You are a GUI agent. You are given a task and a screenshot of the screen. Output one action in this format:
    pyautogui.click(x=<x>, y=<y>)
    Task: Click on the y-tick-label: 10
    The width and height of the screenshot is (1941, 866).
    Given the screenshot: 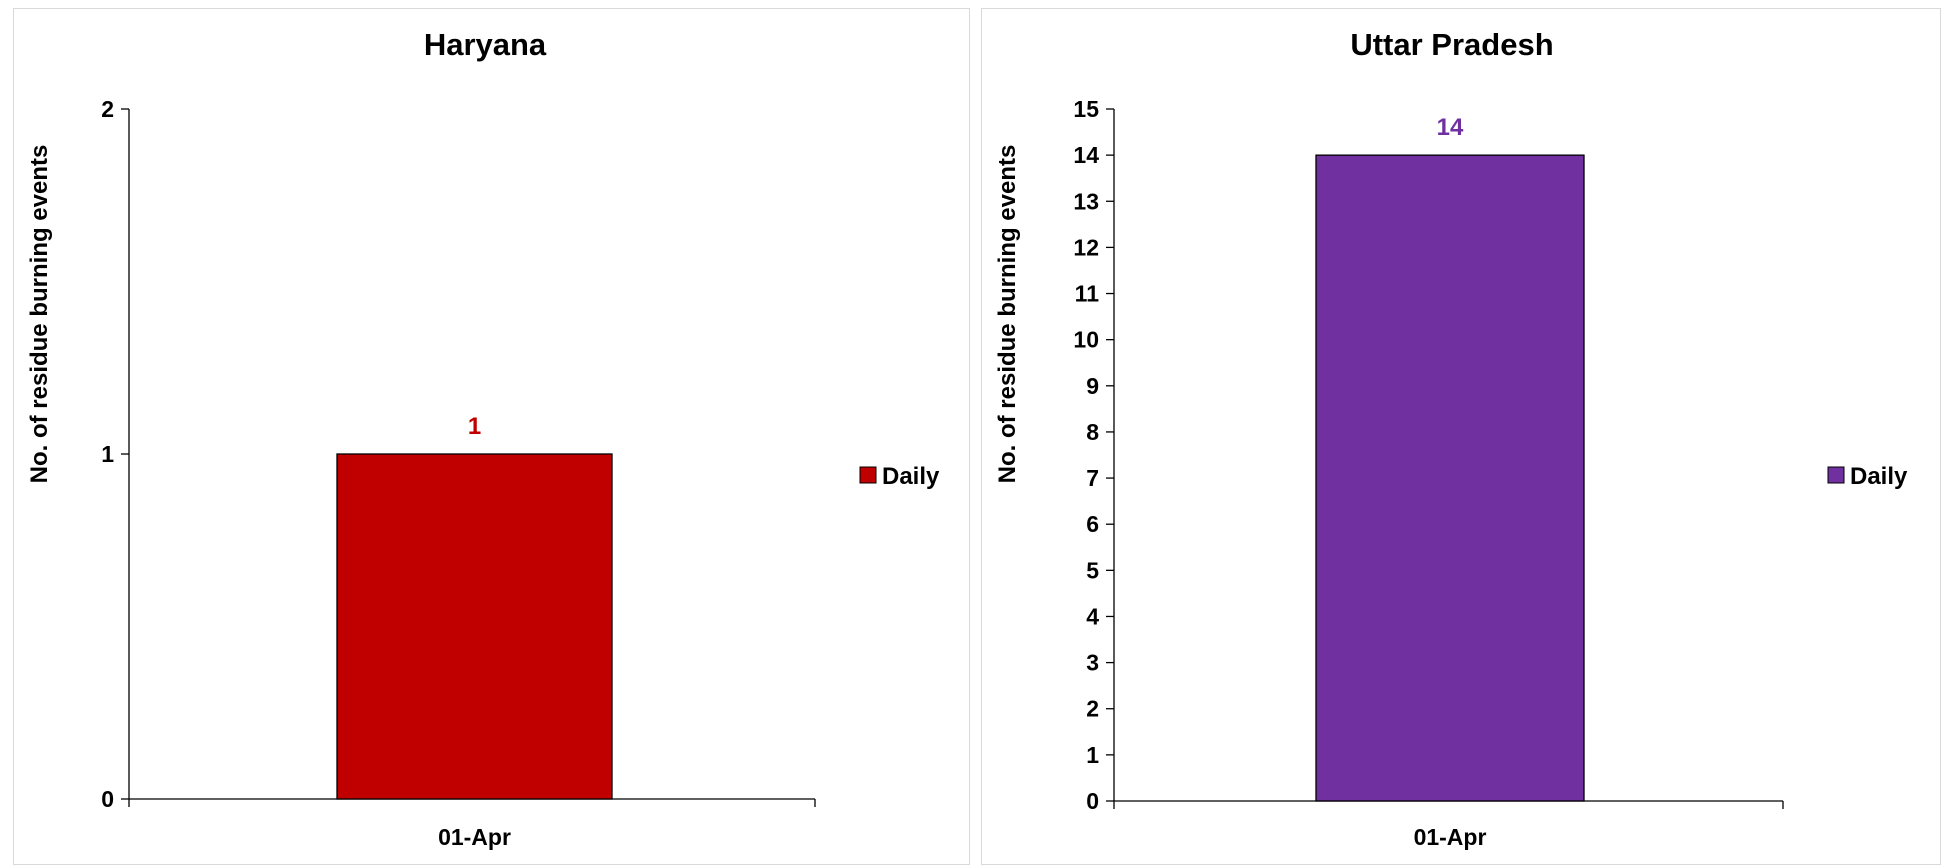 What is the action you would take?
    pyautogui.click(x=1086, y=340)
    